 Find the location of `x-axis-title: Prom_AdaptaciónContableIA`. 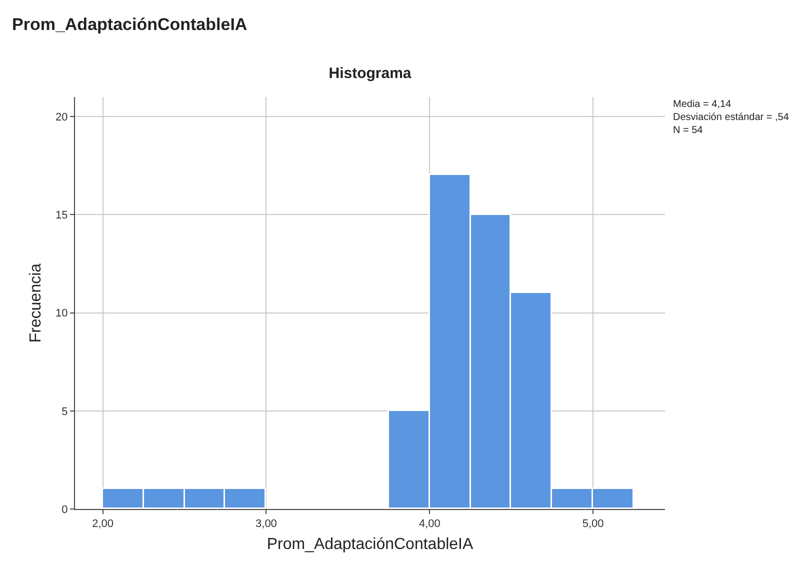

x-axis-title: Prom_AdaptaciónContableIA is located at coordinates (370, 544).